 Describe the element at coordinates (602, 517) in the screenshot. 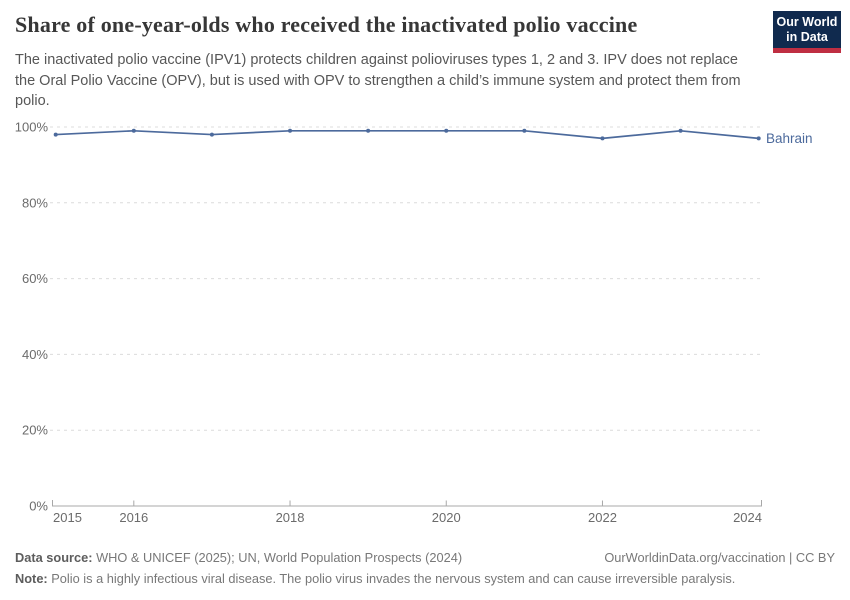

I see `x-axis-label: 2022` at that location.